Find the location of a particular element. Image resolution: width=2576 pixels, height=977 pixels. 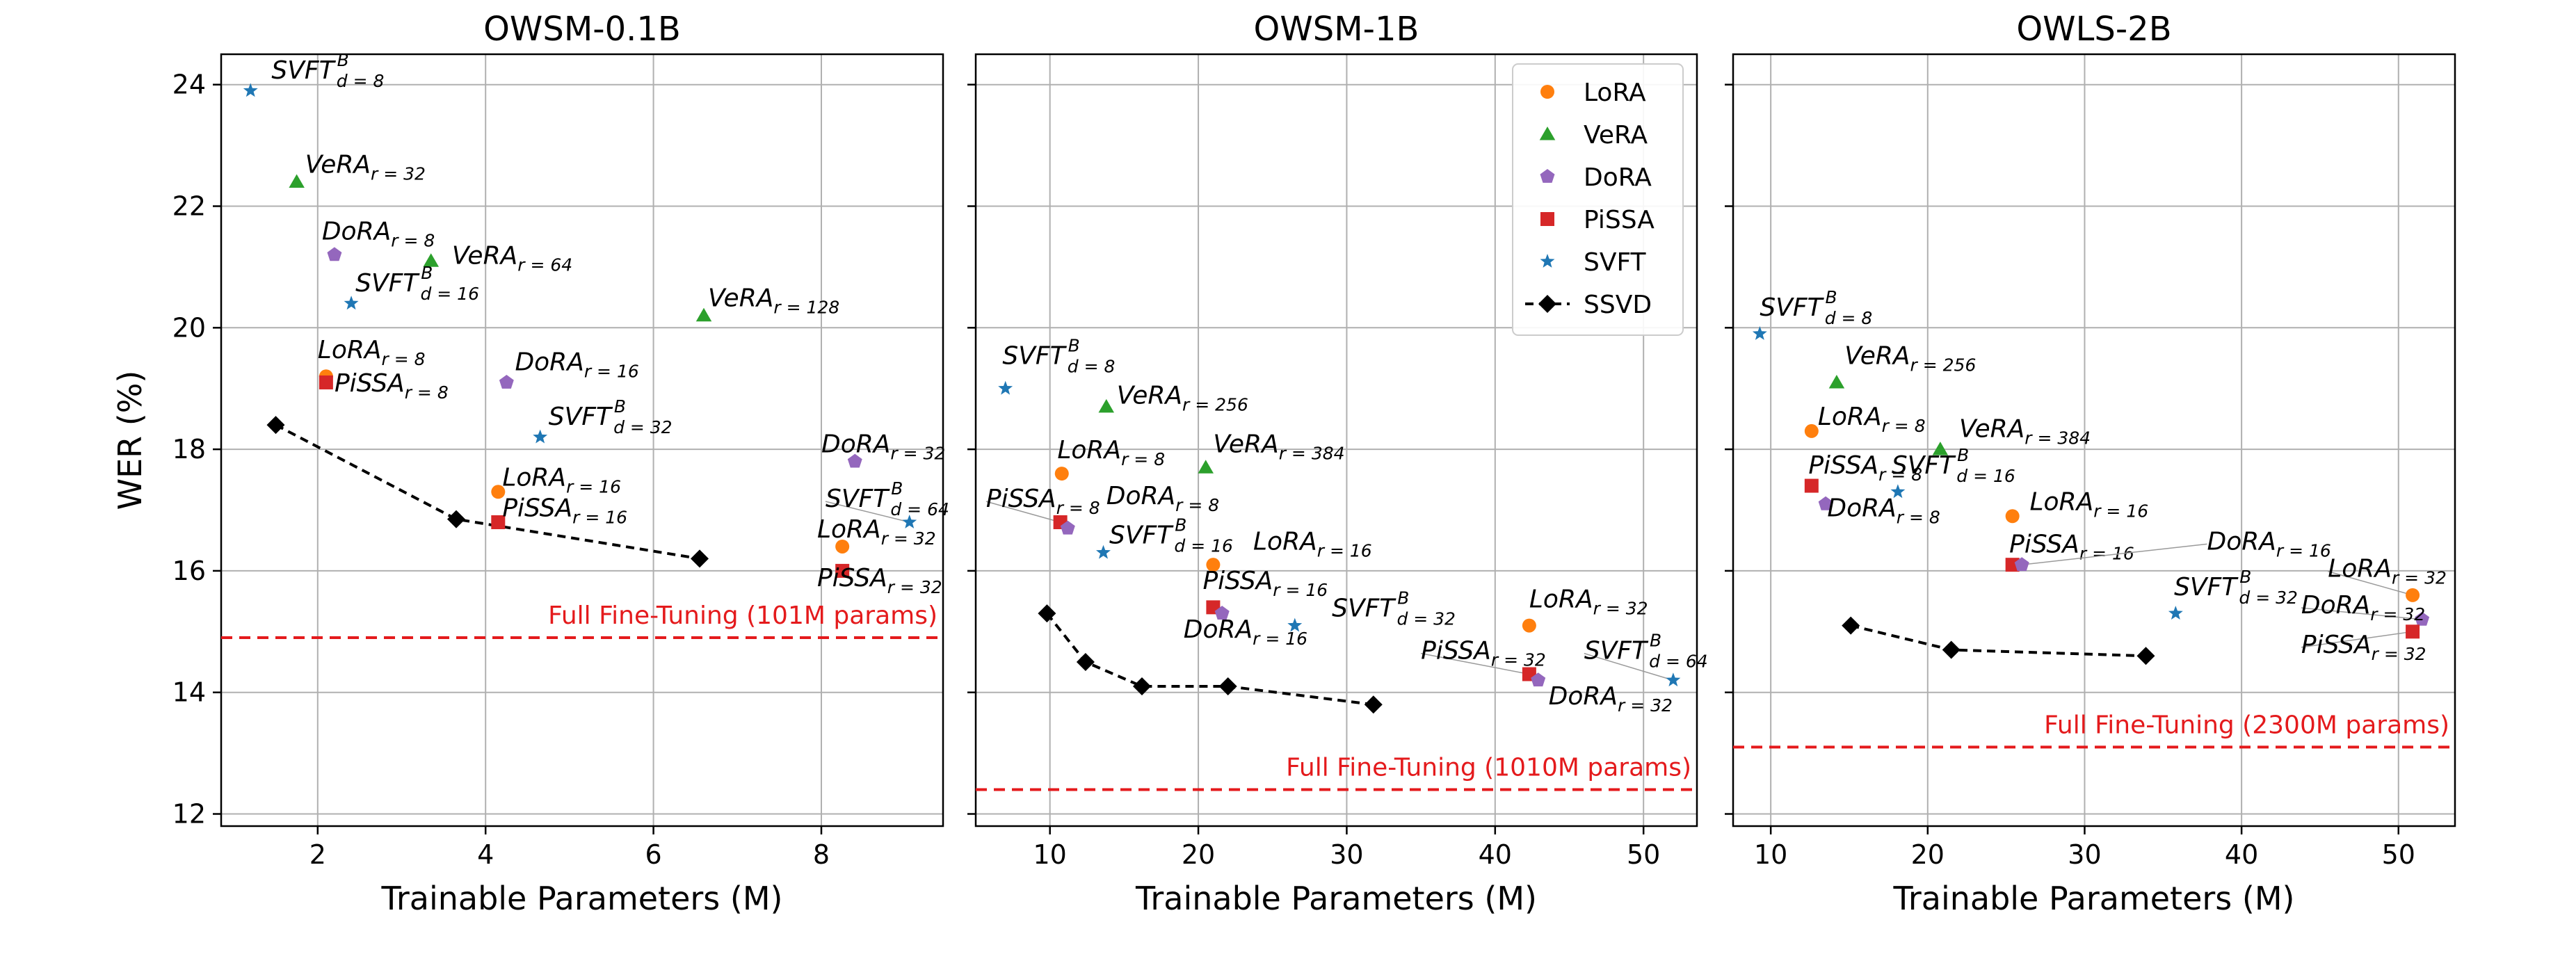

legend: LoRA VeRA DoRA PiSSA SVFT SSVD is located at coordinates (1598, 199).